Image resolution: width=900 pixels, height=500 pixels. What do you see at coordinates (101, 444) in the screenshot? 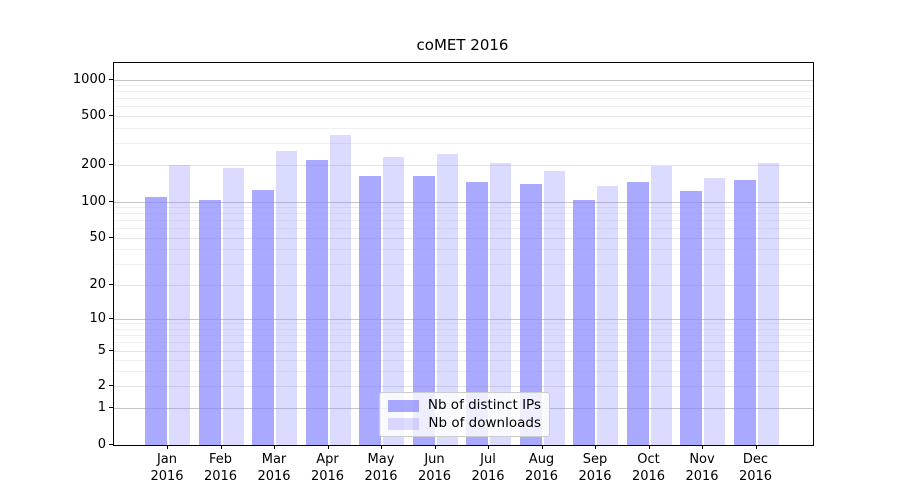
I see `y-tick-label-0: 0` at bounding box center [101, 444].